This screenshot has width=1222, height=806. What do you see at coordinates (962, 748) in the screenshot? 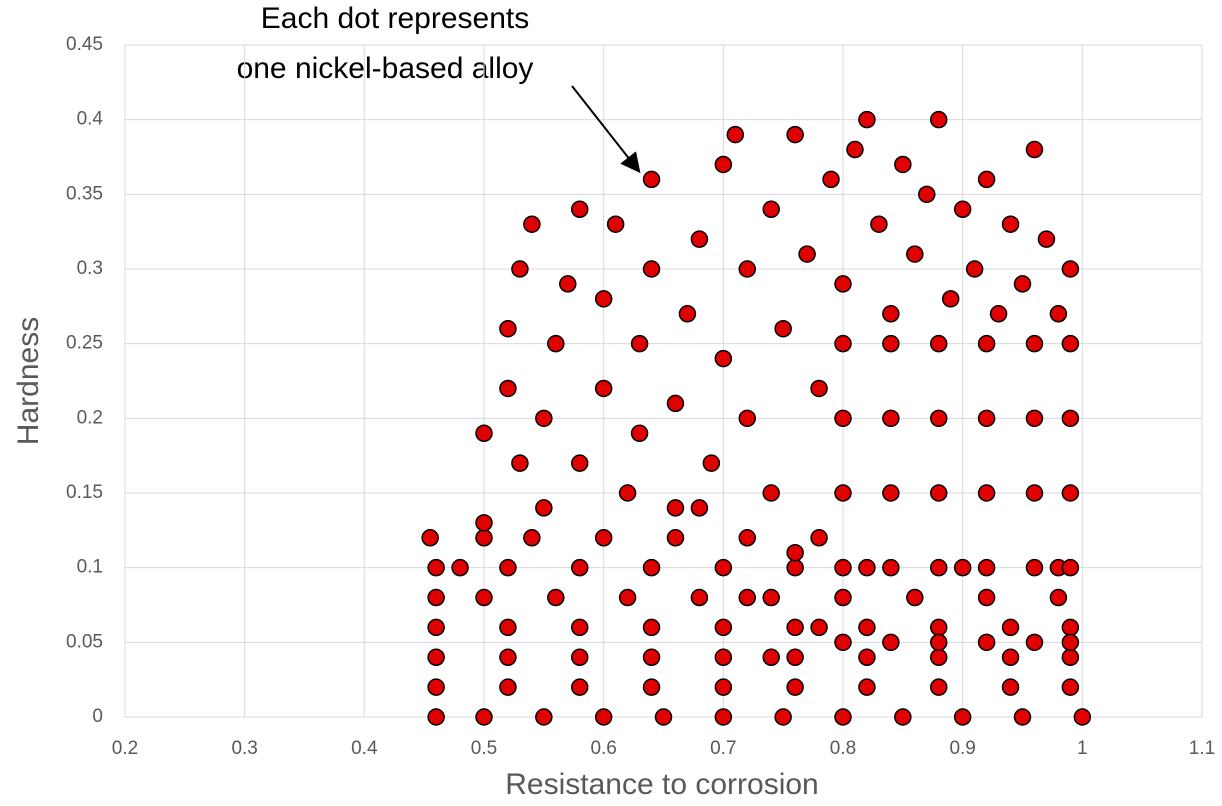
I see `x-tick-label: 0.9` at bounding box center [962, 748].